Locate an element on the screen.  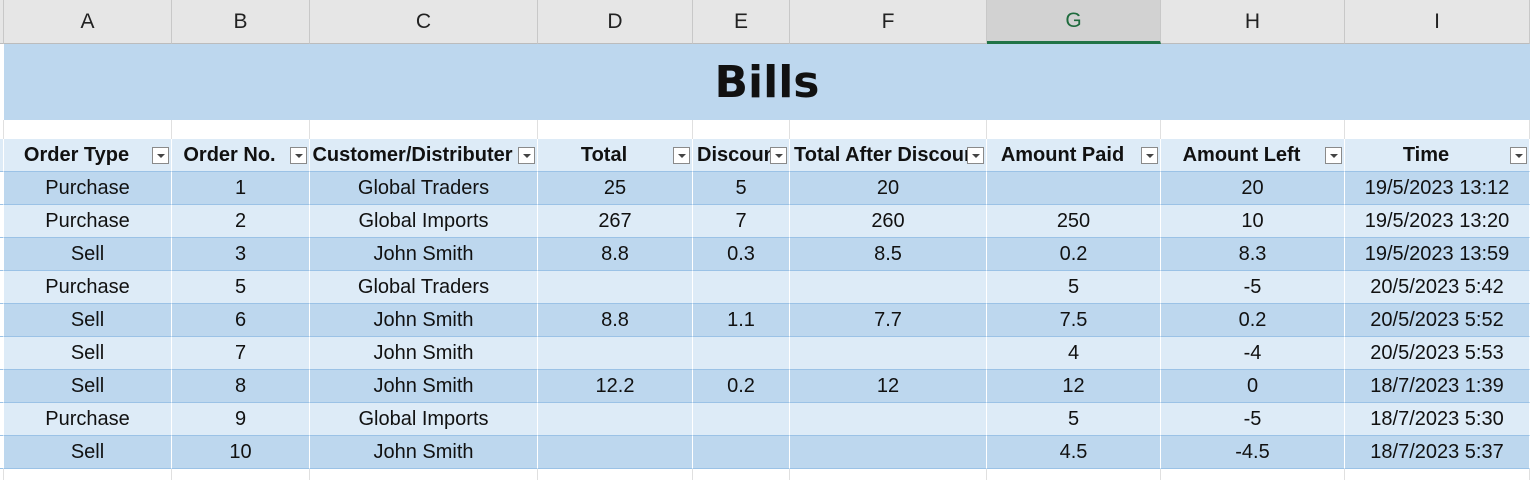
header-time: Time is located at coordinates (1437, 155).